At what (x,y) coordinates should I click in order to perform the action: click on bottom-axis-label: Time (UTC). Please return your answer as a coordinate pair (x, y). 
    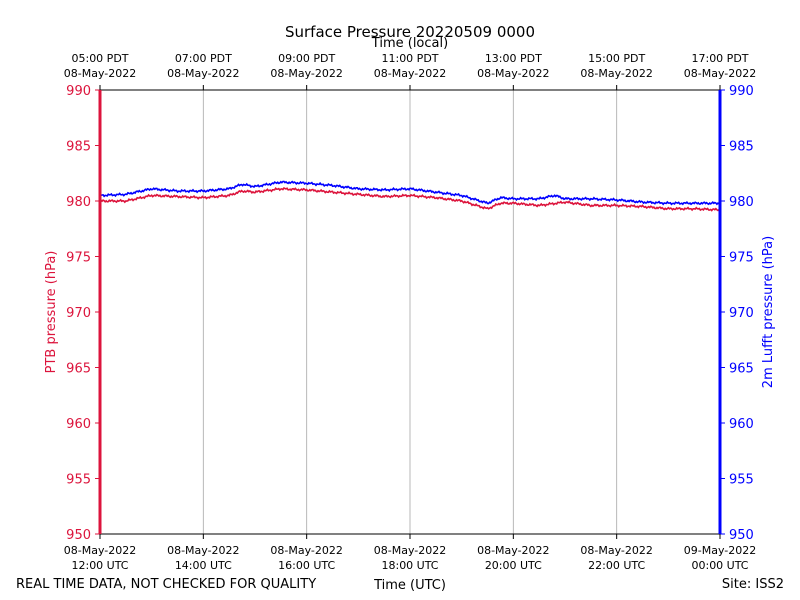
    Looking at the image, I should click on (409, 585).